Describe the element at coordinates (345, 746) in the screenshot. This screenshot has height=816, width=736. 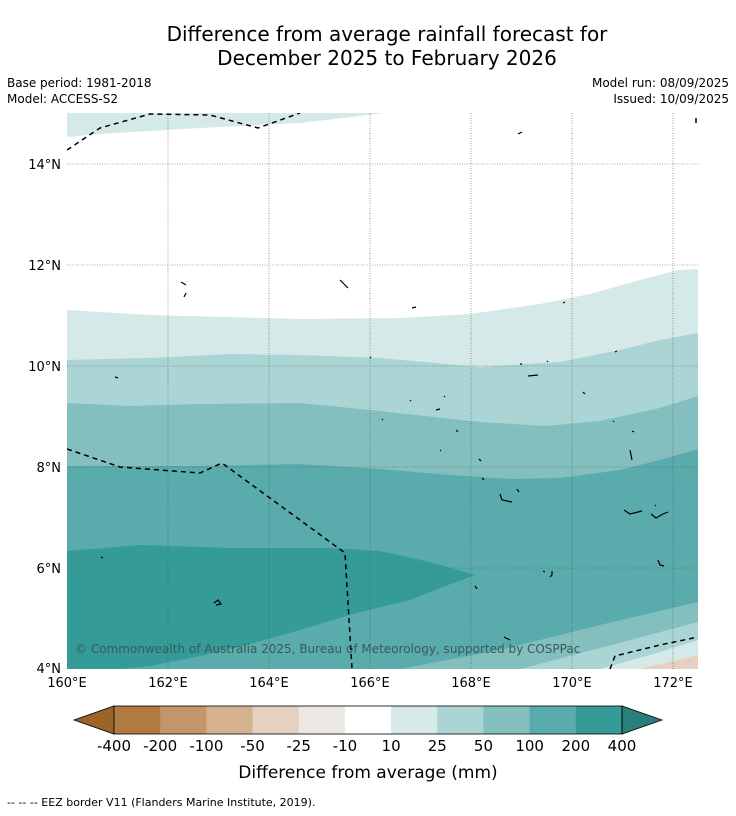
I see `colorbar-tick-label: -10` at that location.